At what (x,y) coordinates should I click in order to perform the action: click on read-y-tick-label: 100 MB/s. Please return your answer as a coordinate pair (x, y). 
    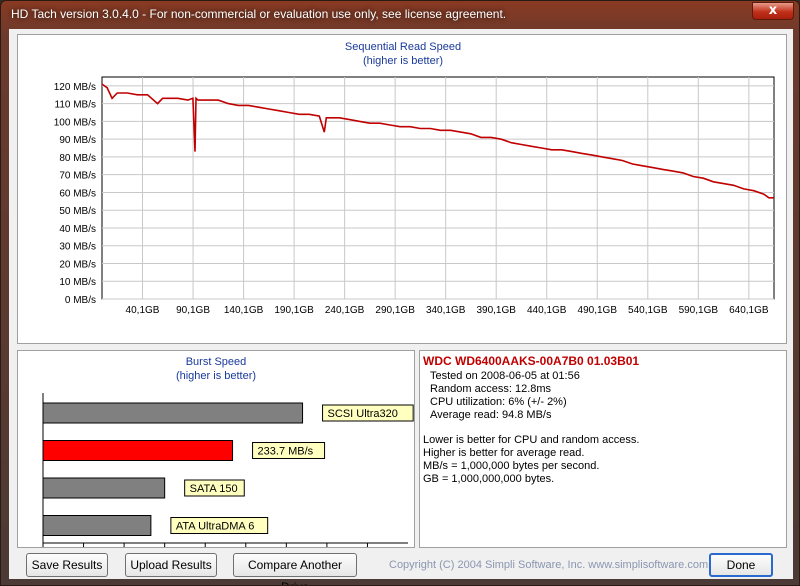
    Looking at the image, I should click on (75, 122).